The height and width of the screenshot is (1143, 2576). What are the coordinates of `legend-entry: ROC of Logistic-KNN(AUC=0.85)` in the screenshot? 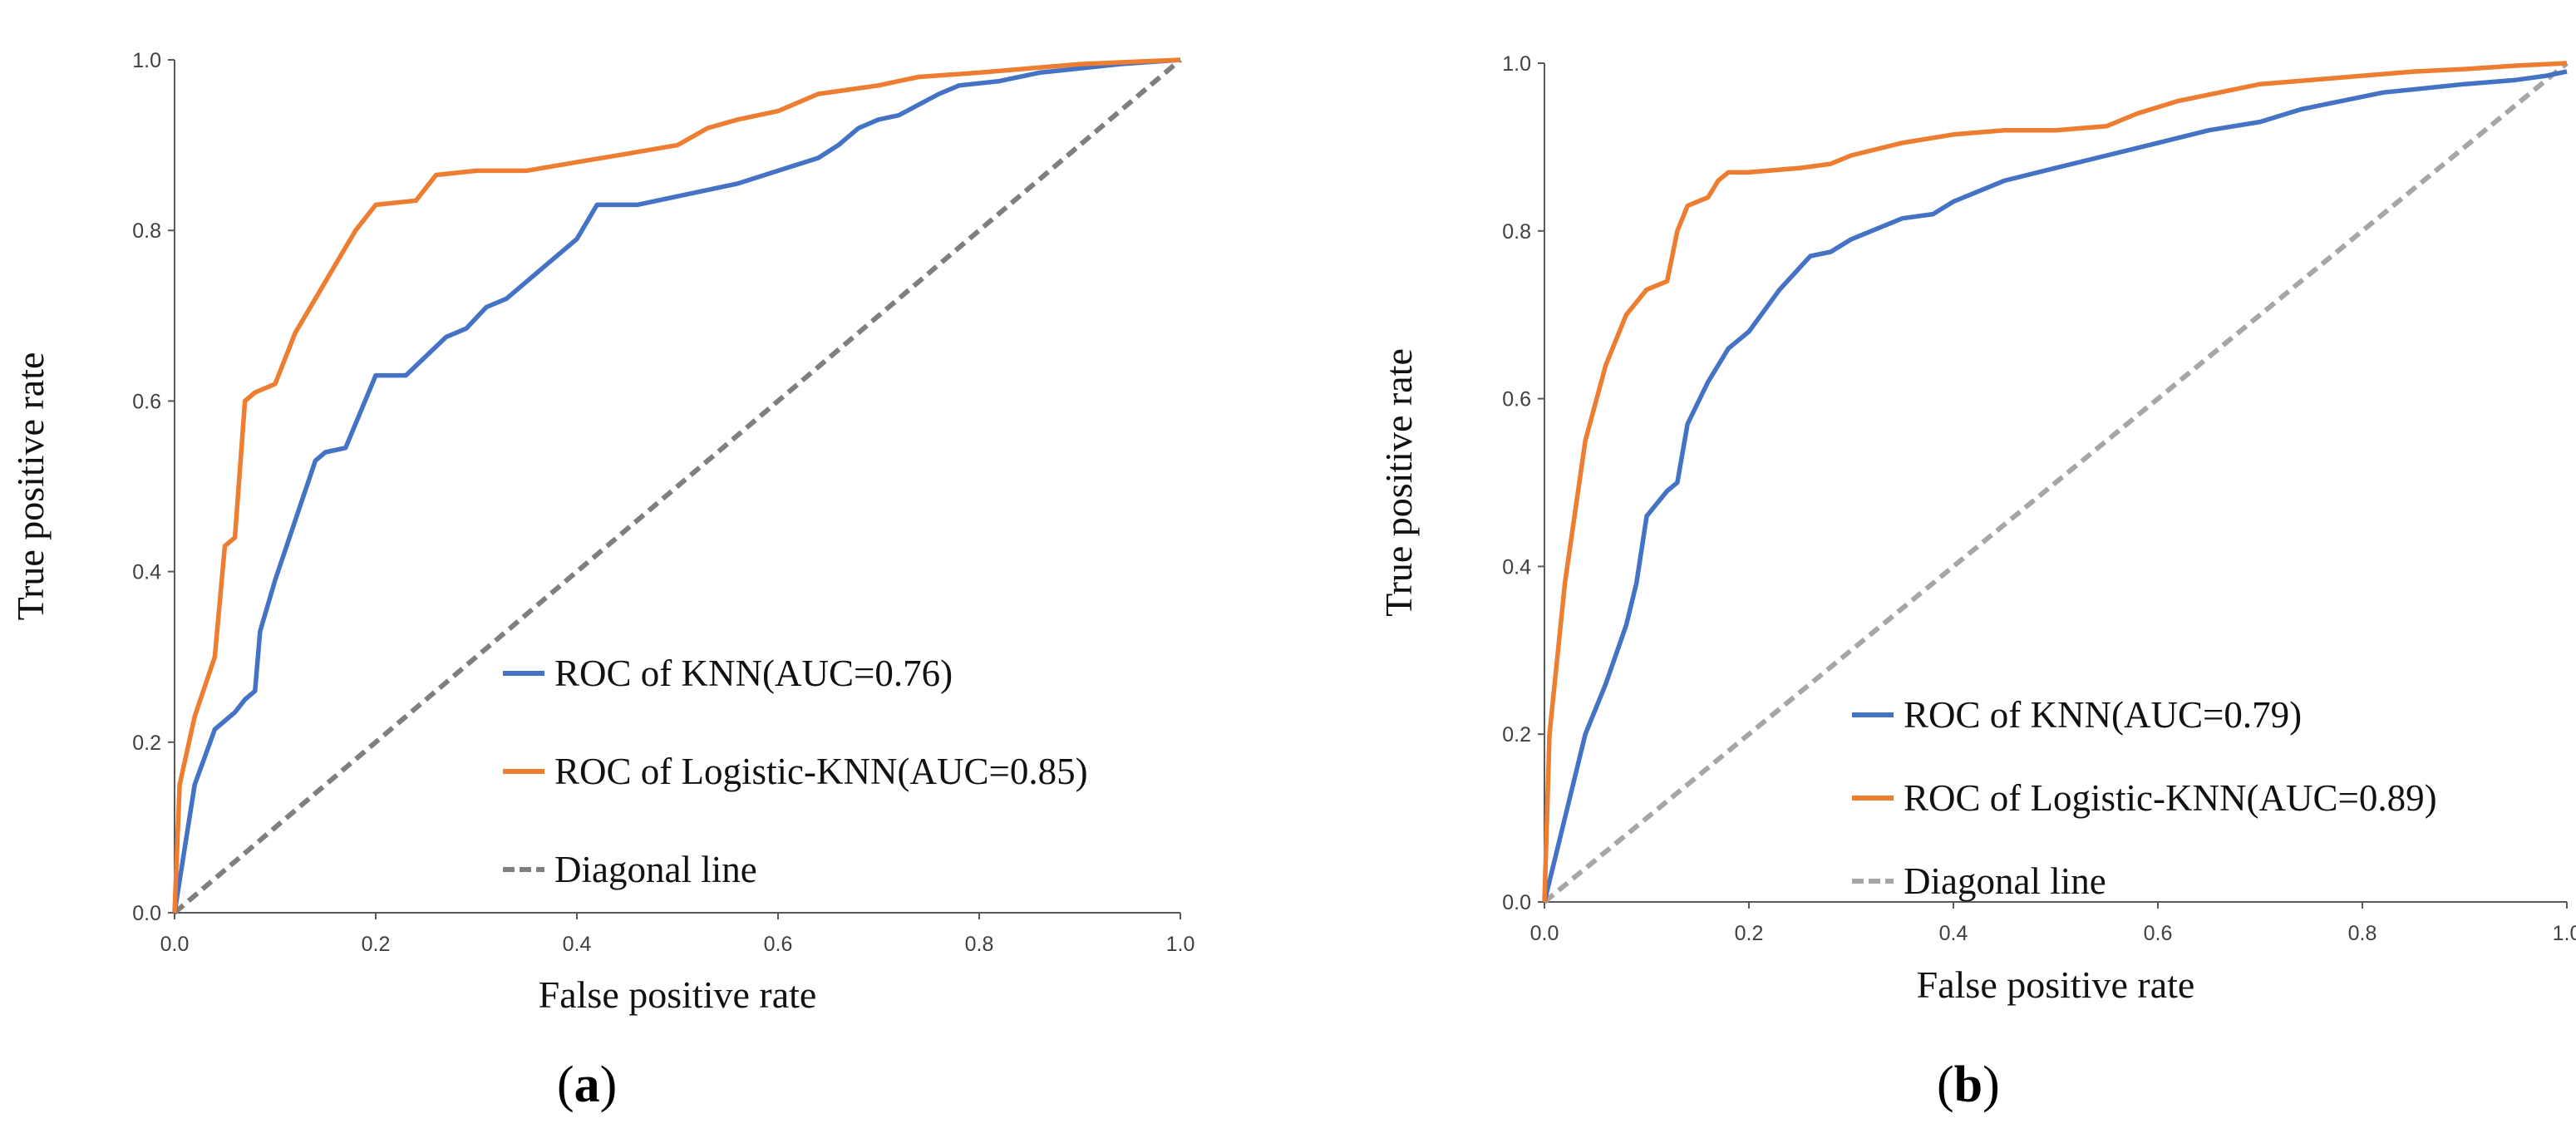 It's located at (821, 771).